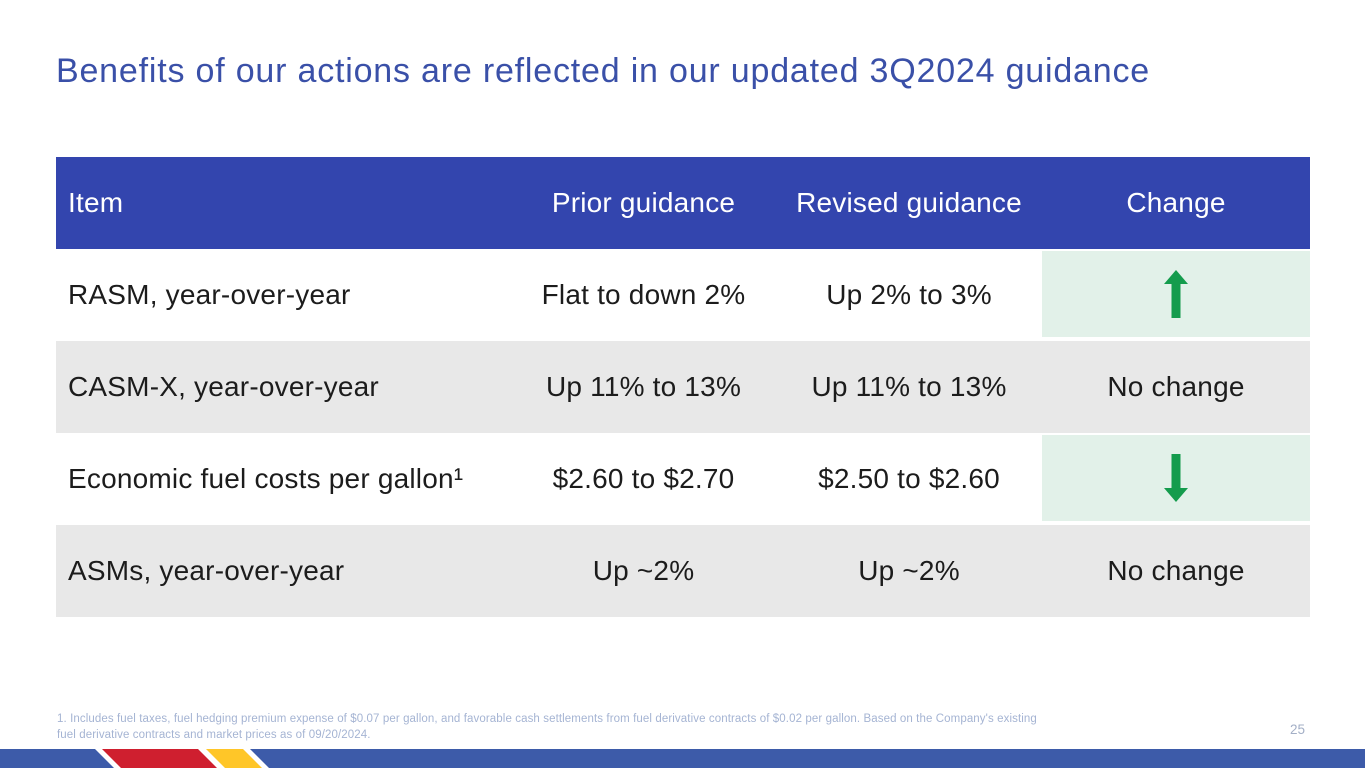 This screenshot has height=768, width=1365. I want to click on footer-brand-bar, so click(682, 758).